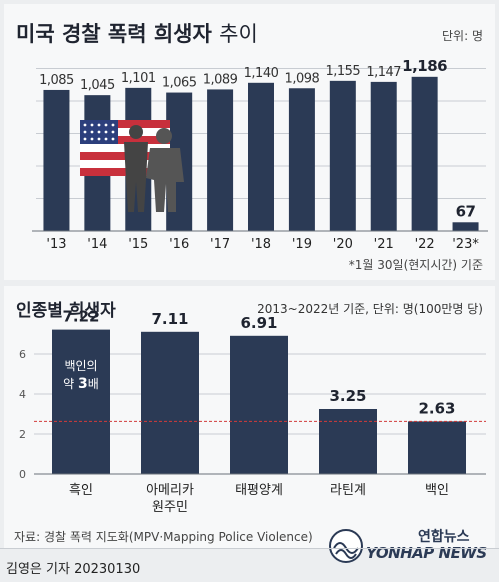  I want to click on yonhap-wave-logo-icon, so click(346, 546).